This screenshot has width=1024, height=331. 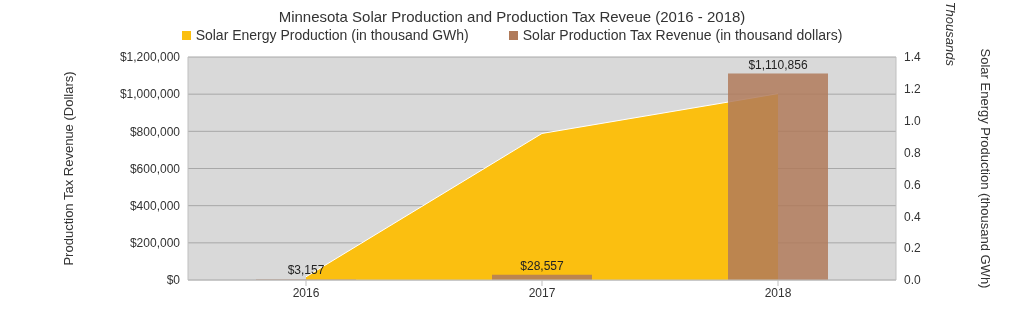 I want to click on x-tick-label: 2016, so click(x=306, y=292).